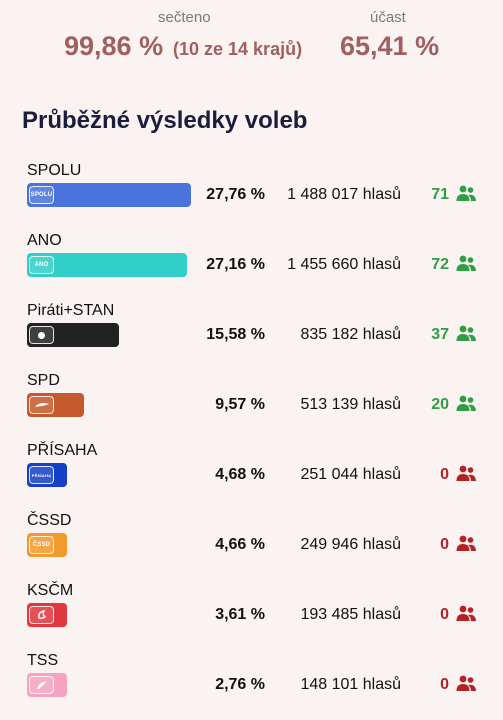  What do you see at coordinates (43, 380) in the screenshot?
I see `party-name: SPD` at bounding box center [43, 380].